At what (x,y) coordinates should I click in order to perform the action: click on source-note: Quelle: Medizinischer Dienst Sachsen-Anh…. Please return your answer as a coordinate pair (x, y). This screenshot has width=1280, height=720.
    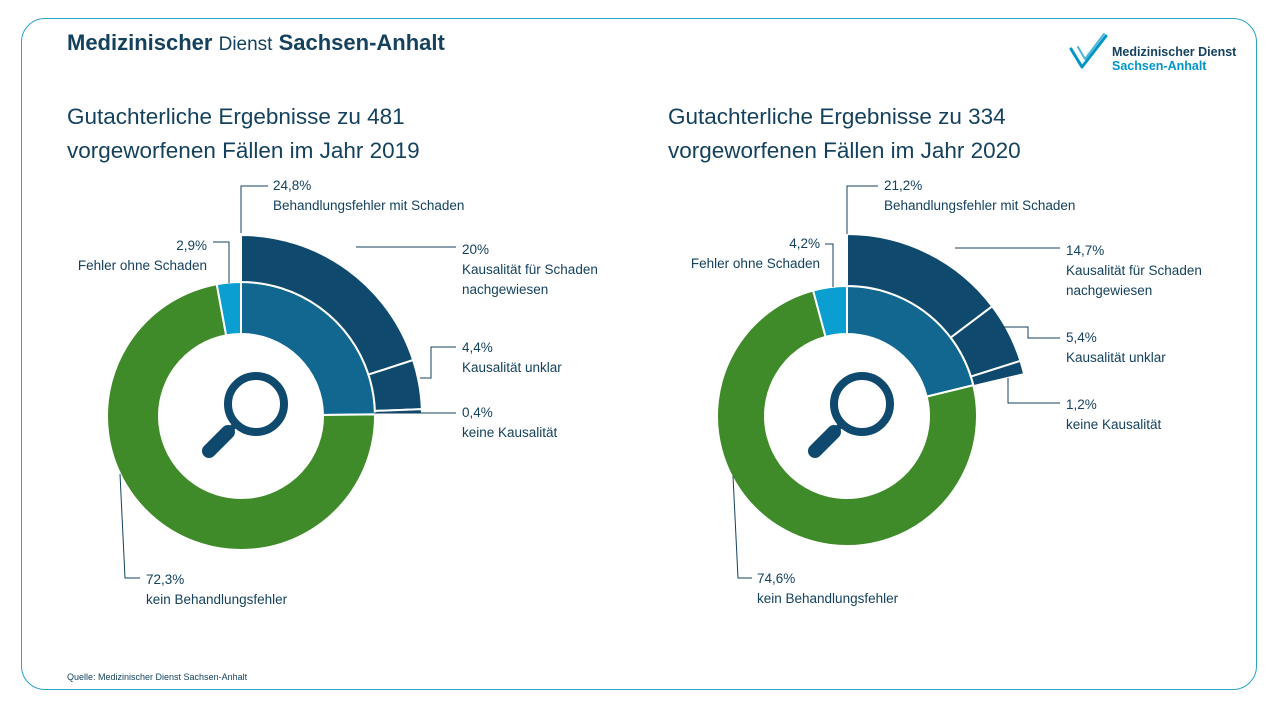
    Looking at the image, I should click on (157, 677).